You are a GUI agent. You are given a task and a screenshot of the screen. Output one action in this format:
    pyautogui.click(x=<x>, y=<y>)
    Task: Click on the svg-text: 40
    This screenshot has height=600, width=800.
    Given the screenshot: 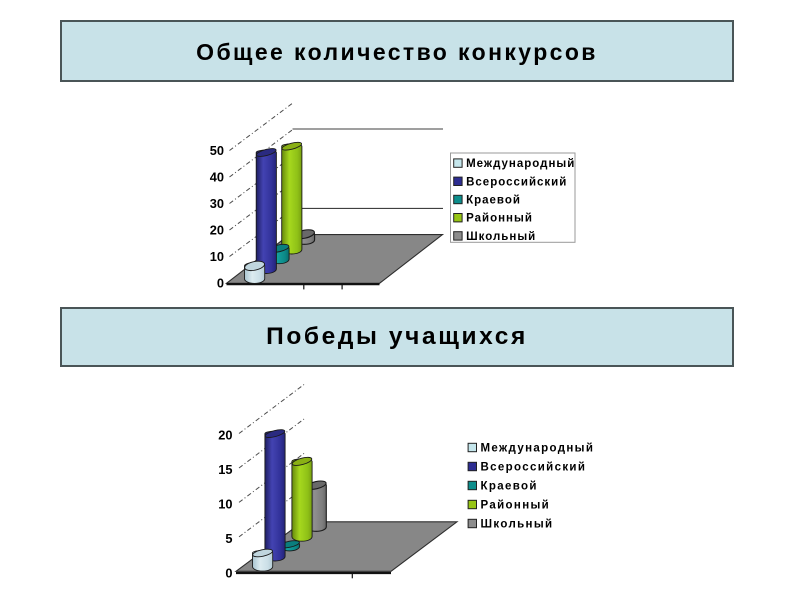 What is the action you would take?
    pyautogui.click(x=217, y=177)
    